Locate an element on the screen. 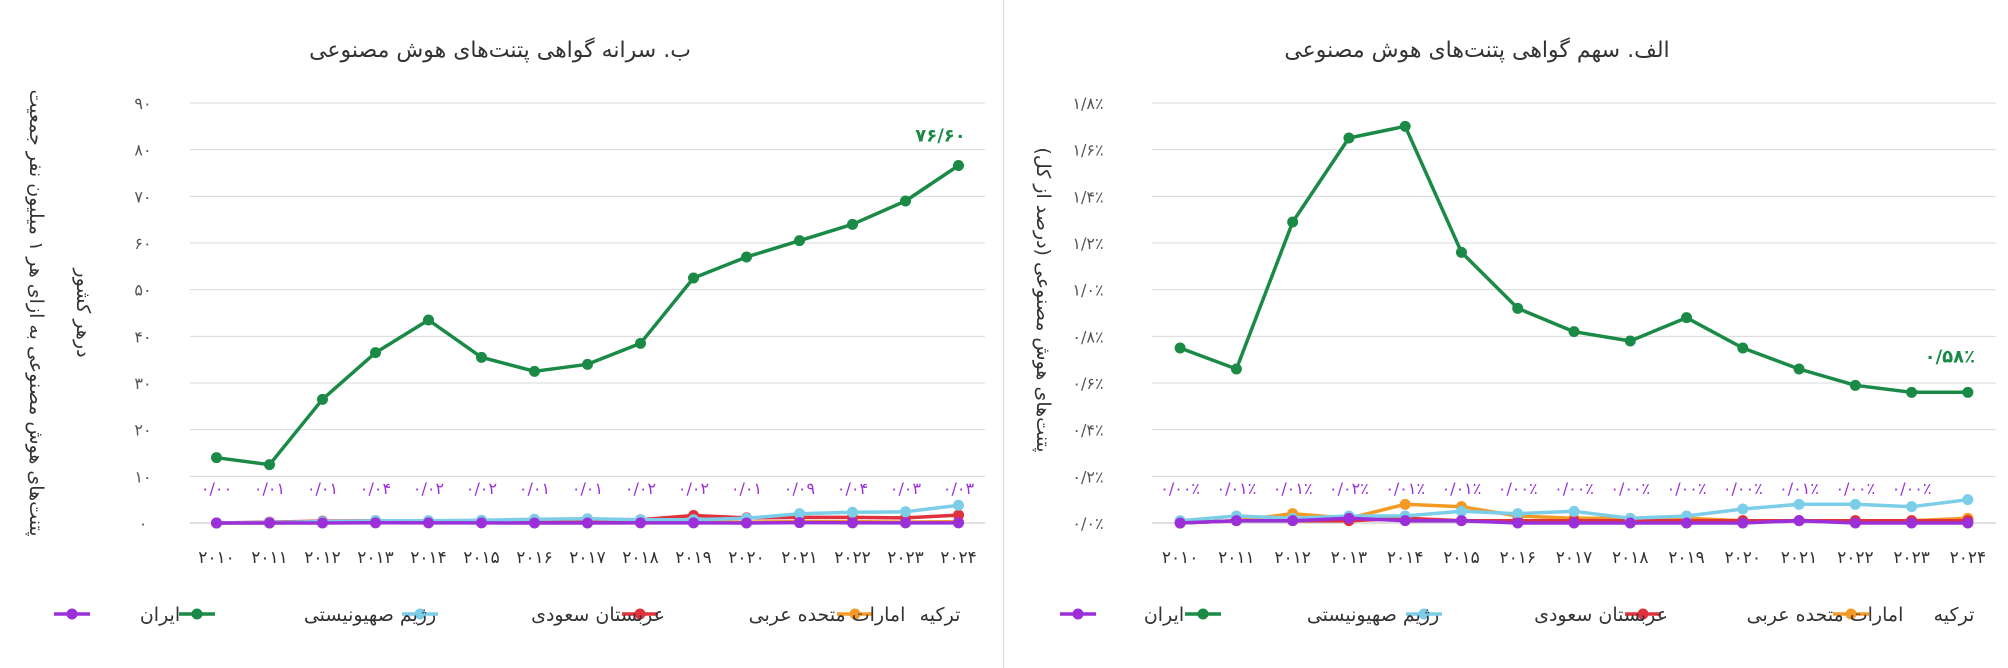  panel-divider is located at coordinates (1003, 334).